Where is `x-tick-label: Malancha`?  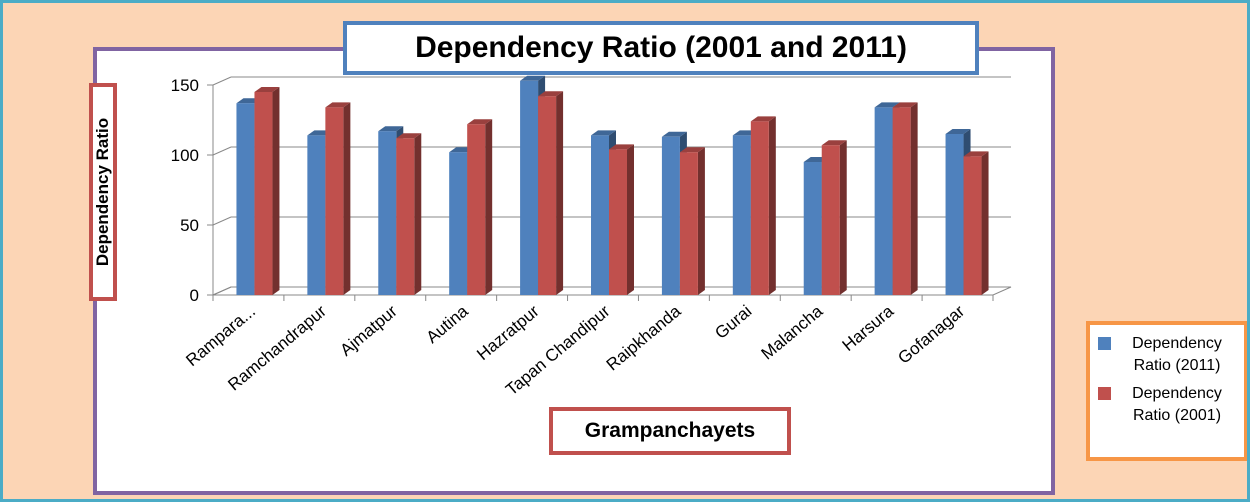 x-tick-label: Malancha is located at coordinates (792, 332).